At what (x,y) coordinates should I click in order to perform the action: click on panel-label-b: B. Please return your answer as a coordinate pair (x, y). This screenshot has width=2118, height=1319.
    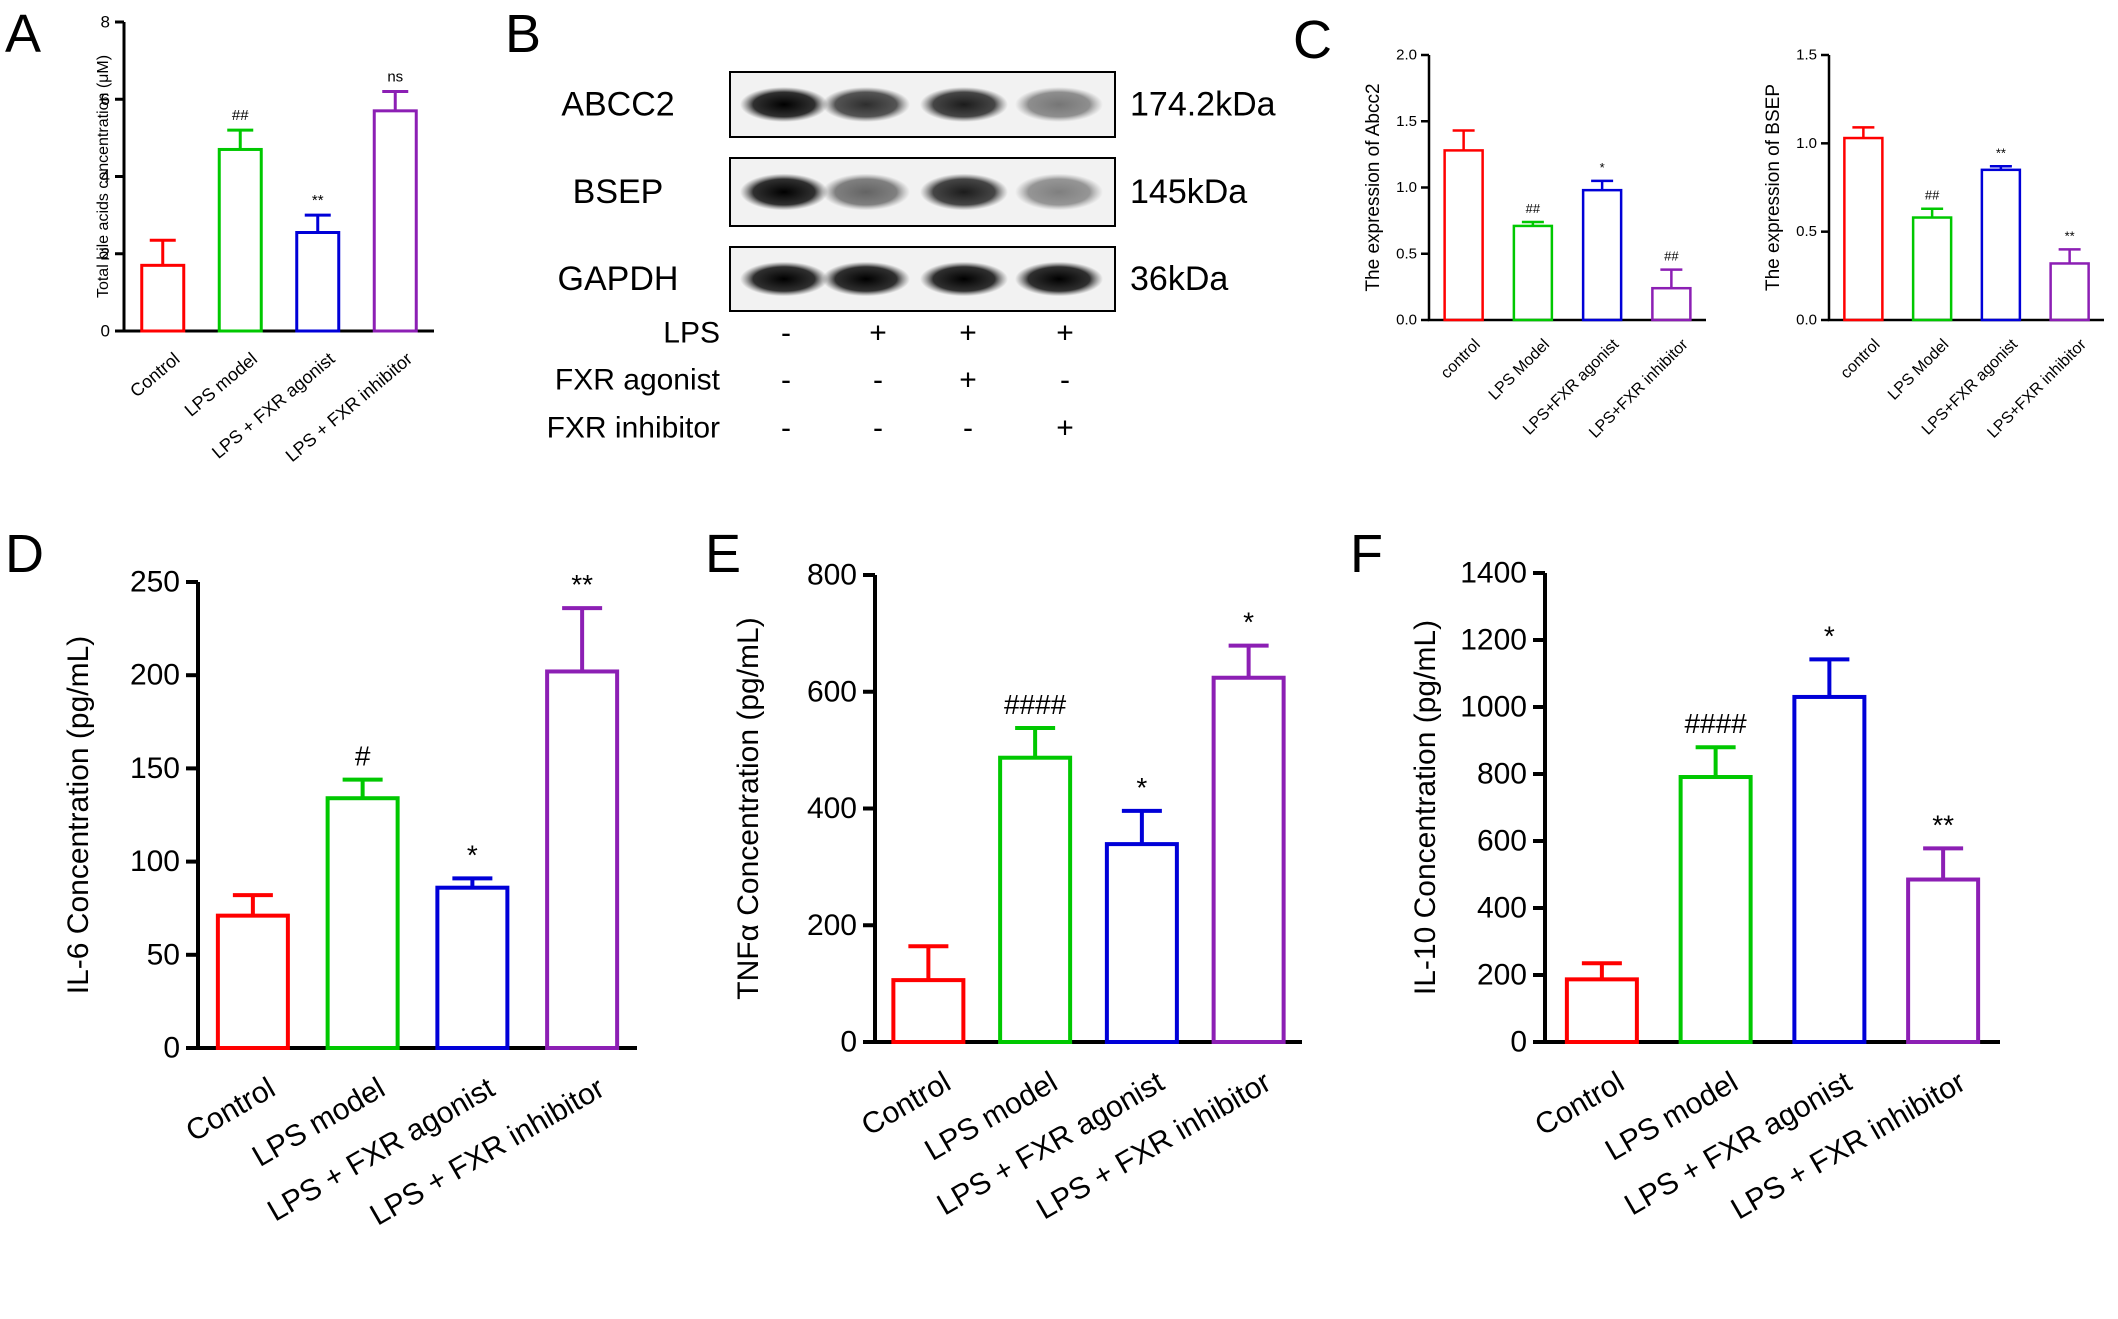
    Looking at the image, I should click on (523, 34).